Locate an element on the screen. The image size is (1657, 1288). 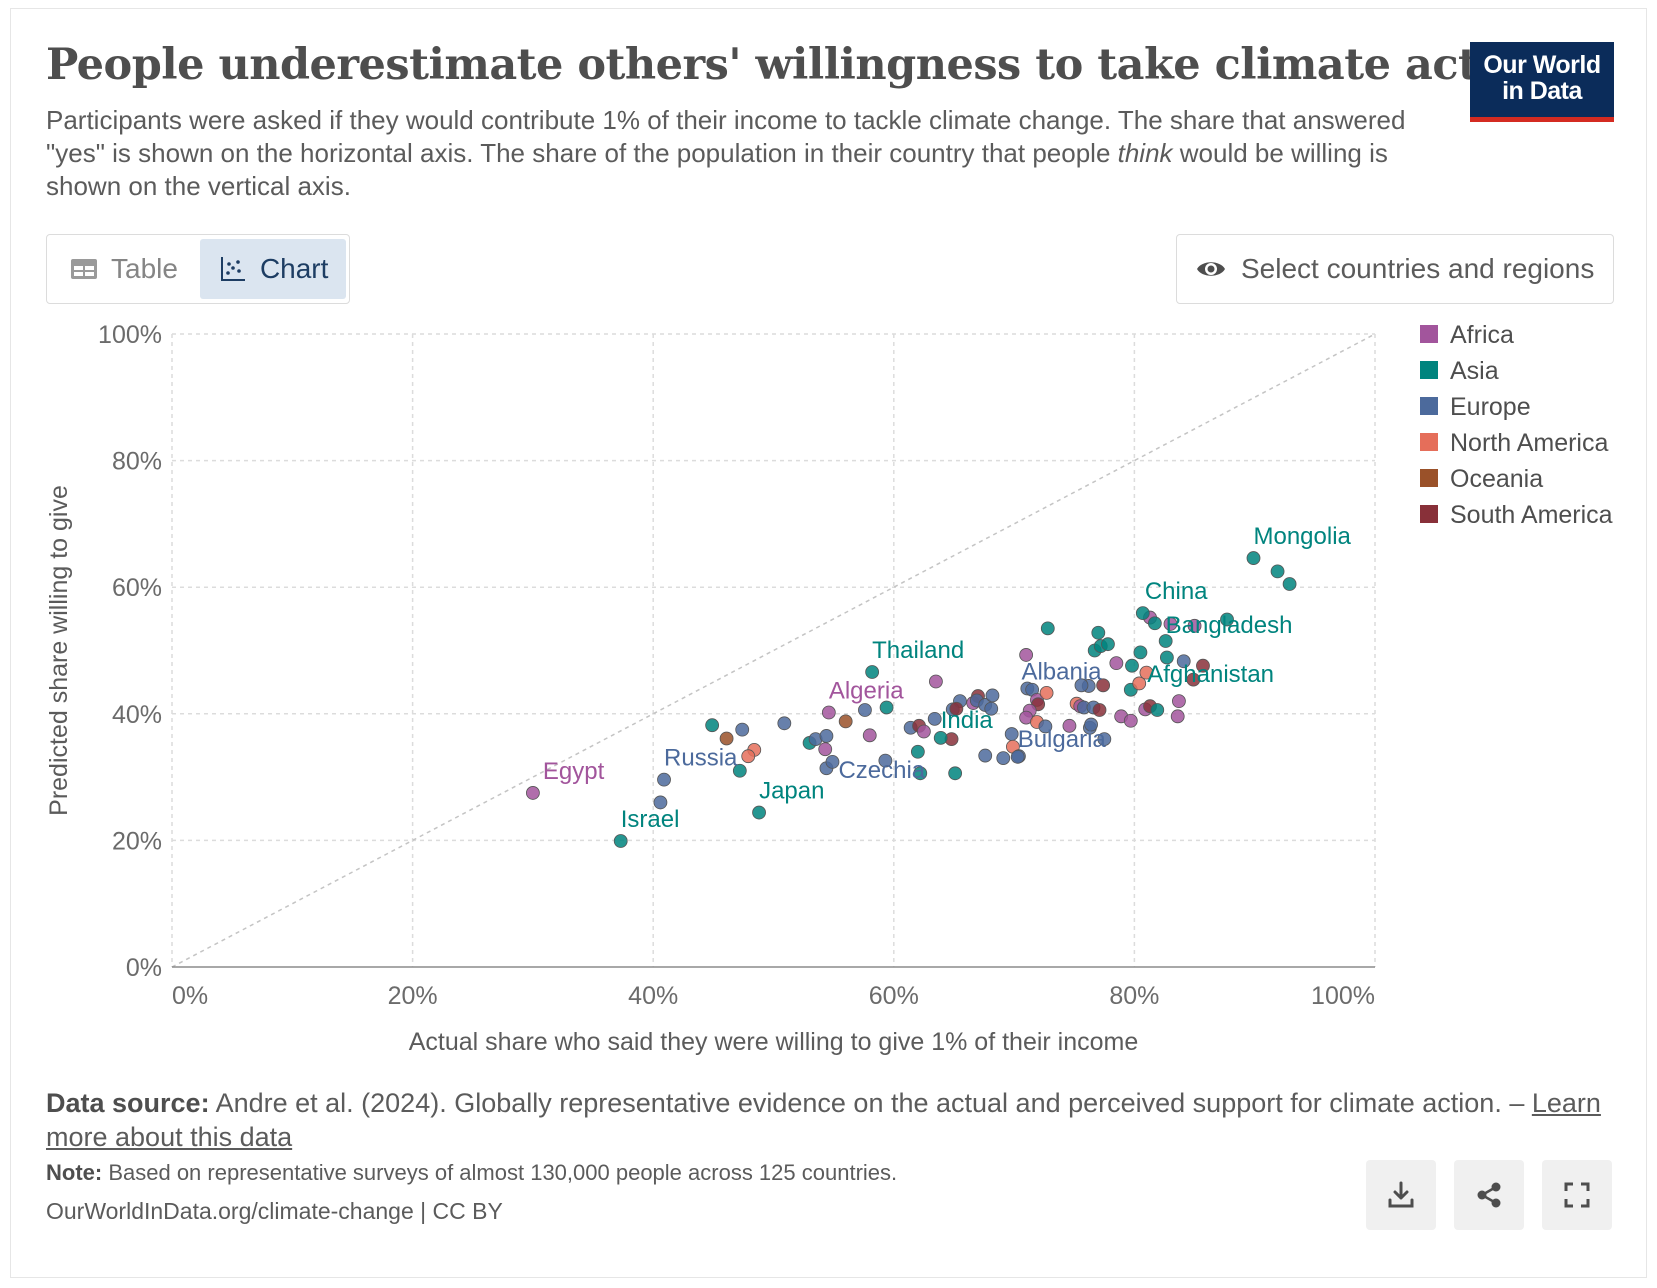
download-button is located at coordinates (1401, 1195).